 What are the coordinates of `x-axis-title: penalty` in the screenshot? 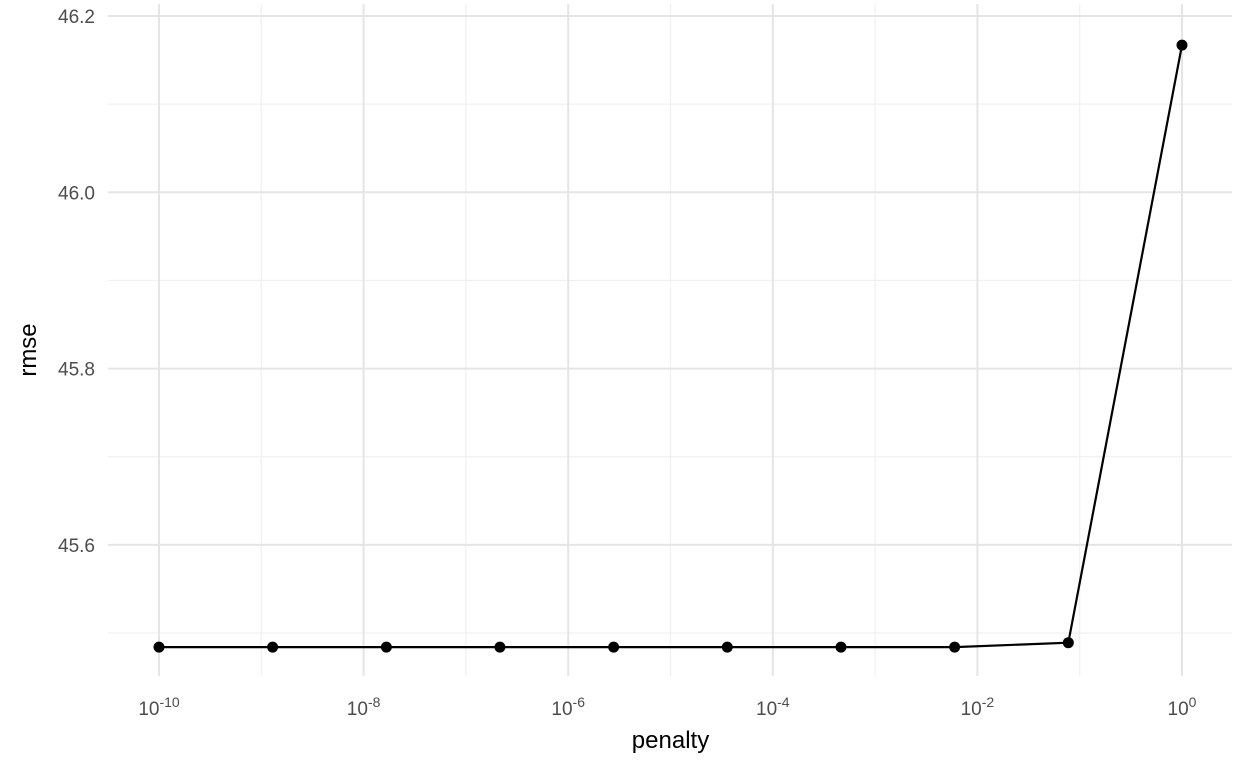 It's located at (670, 740).